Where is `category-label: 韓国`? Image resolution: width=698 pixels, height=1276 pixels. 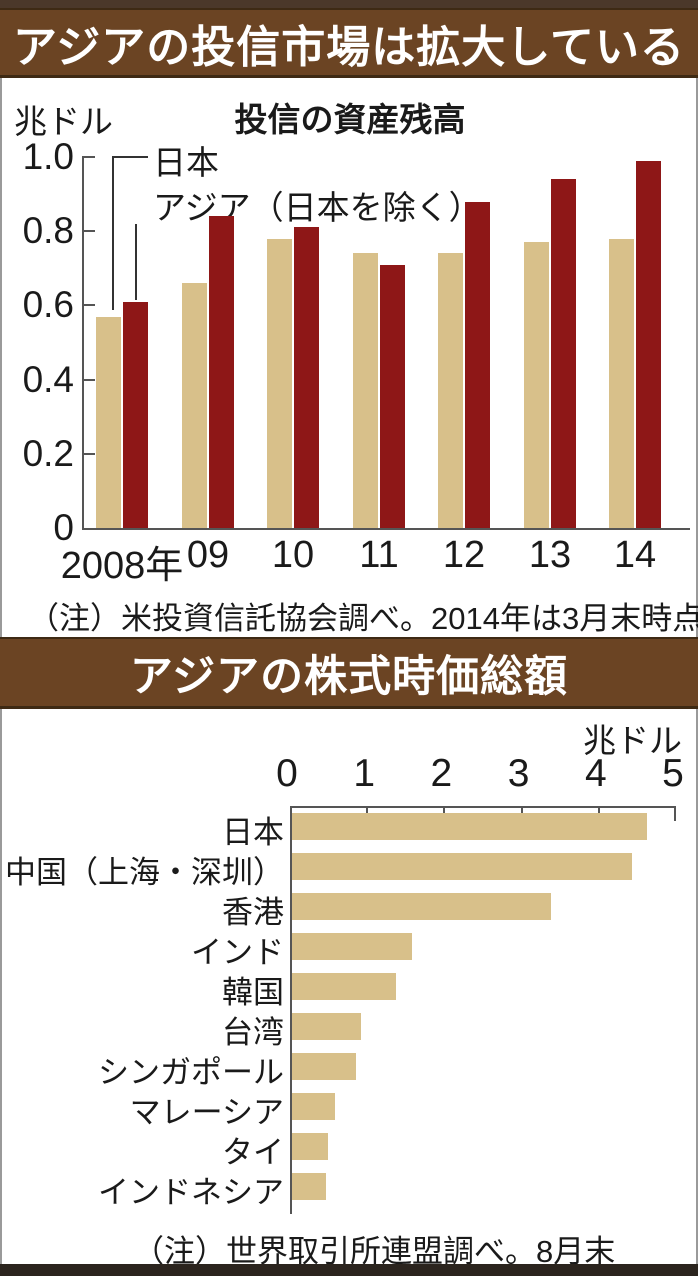
category-label: 韓国 is located at coordinates (253, 992).